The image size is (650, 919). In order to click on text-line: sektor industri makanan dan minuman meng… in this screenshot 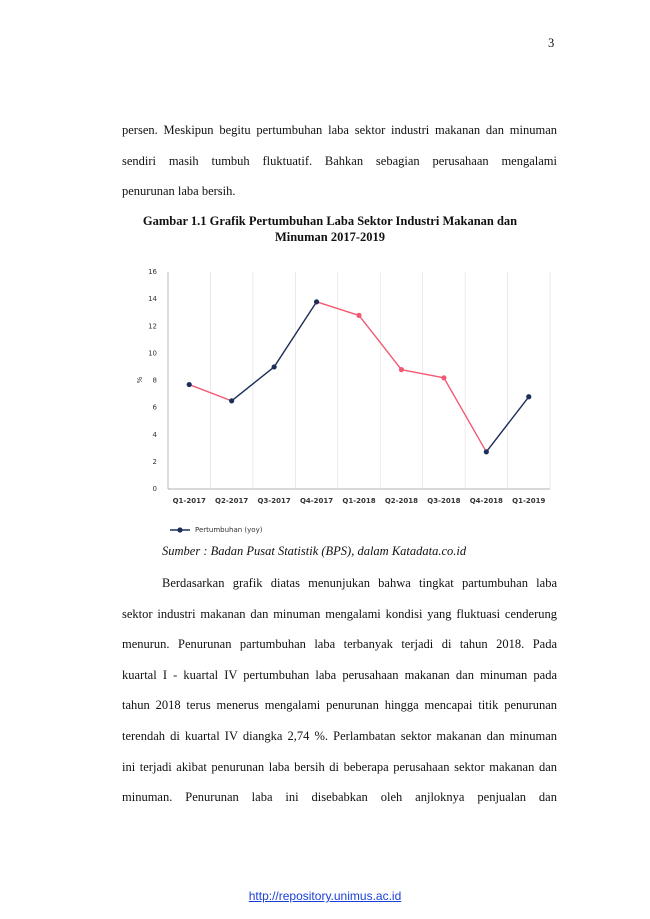, I will do `click(339, 613)`.